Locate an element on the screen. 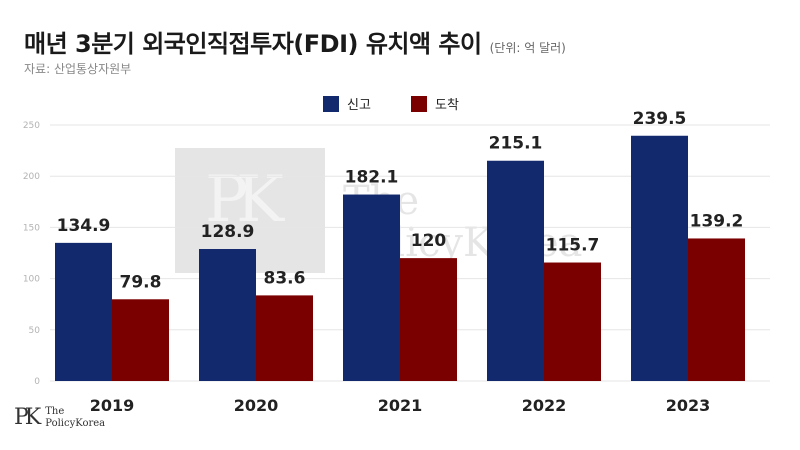  legend-label: 신고 is located at coordinates (359, 105).